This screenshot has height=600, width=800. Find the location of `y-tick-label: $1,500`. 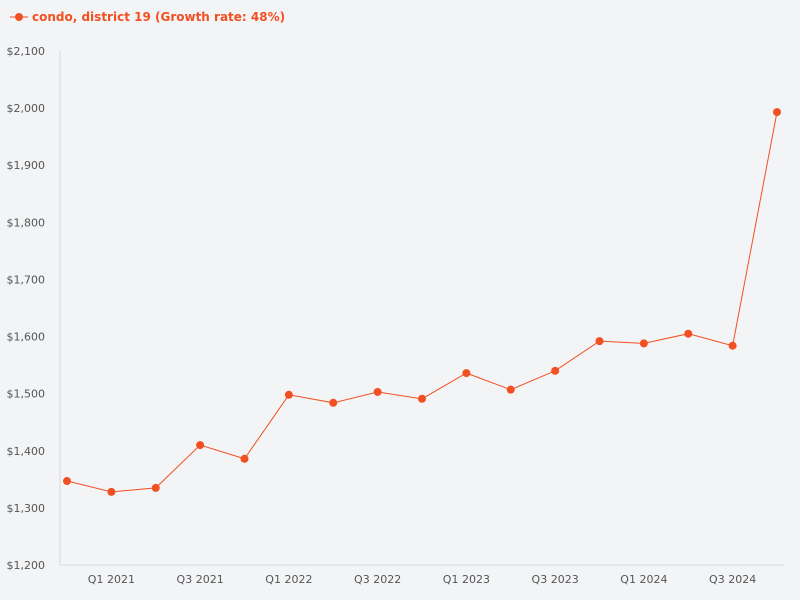

y-tick-label: $1,500 is located at coordinates (26, 394).